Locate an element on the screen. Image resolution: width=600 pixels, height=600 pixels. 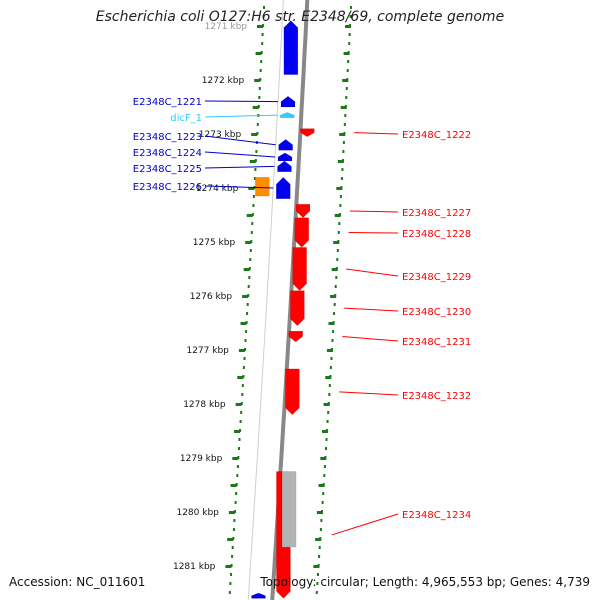
tick-label: 1280 kbp is located at coordinates (197, 513).